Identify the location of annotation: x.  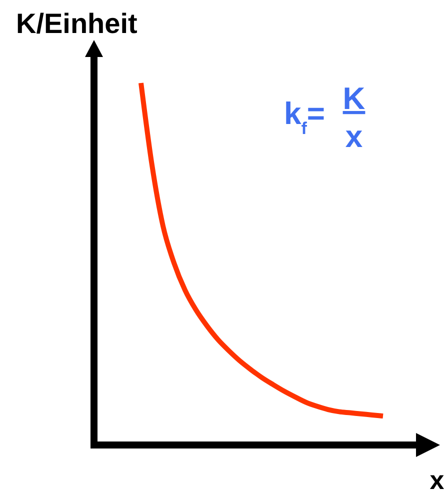
(354, 136).